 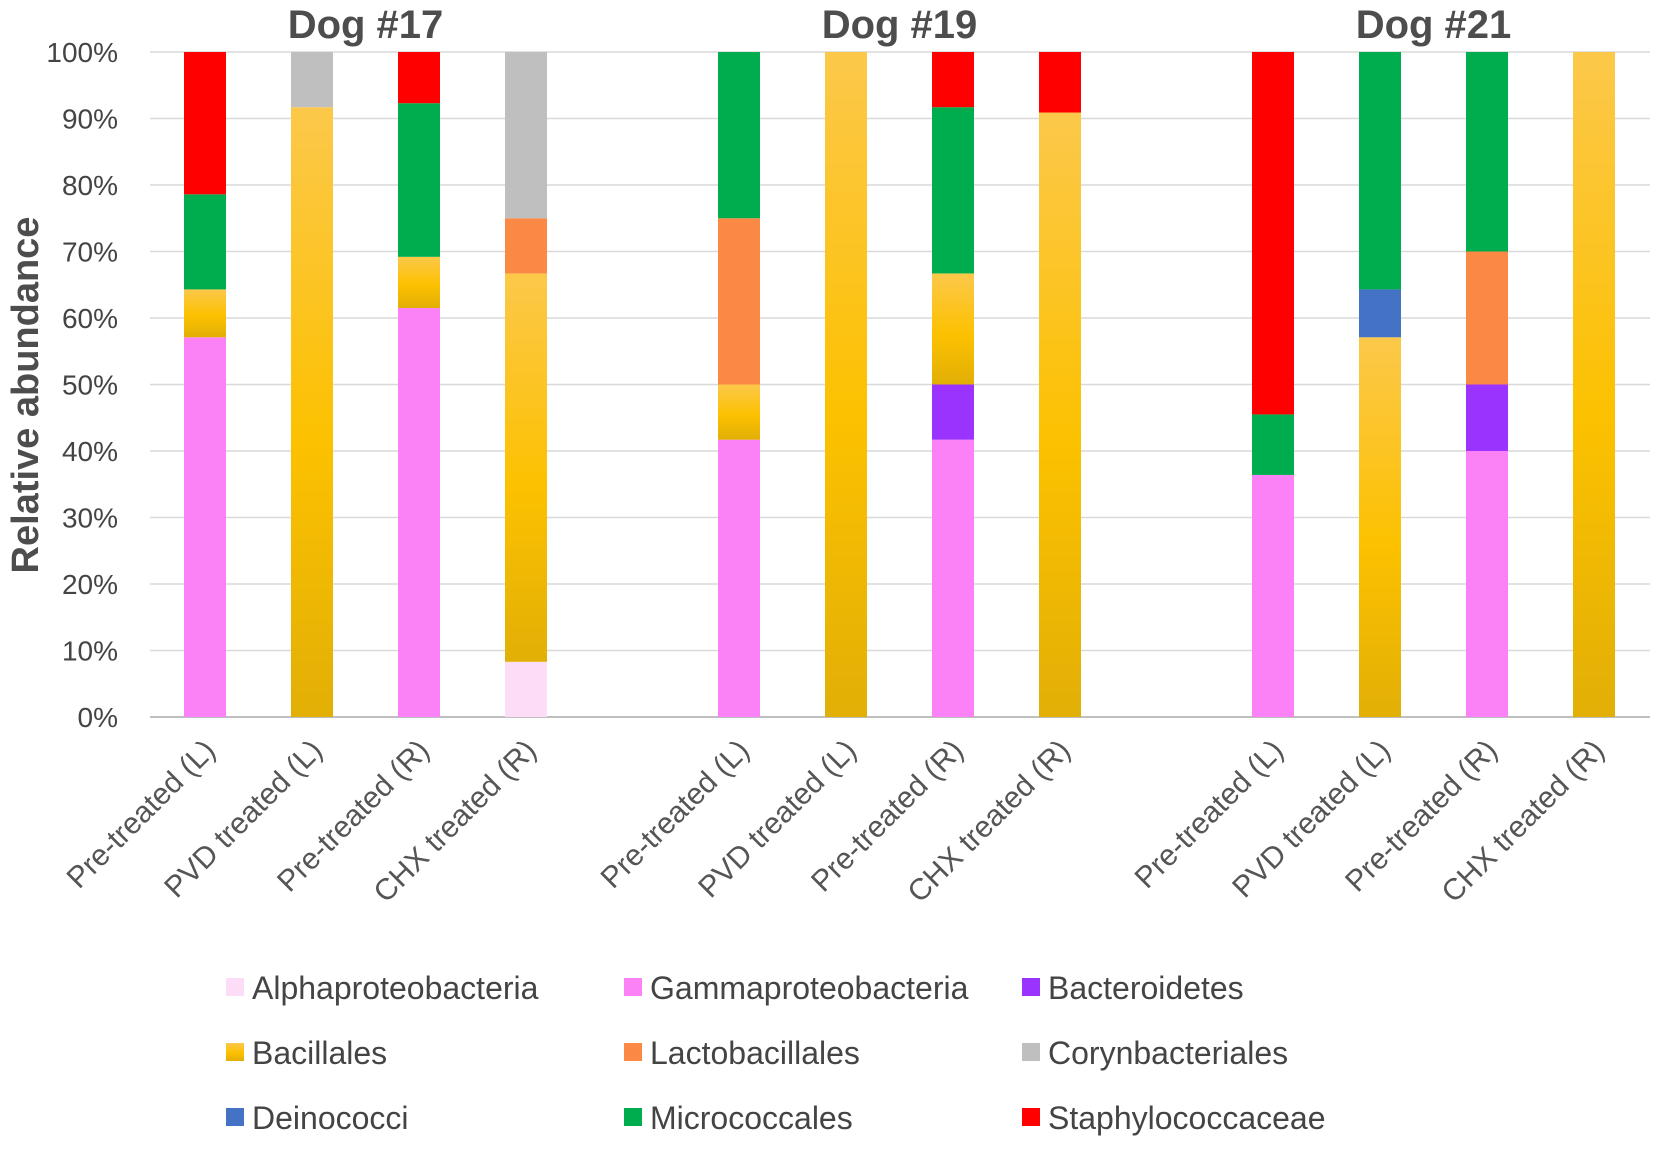 I want to click on legend-item-gammaproteobacteria: Gammaproteobacteria, so click(x=796, y=988).